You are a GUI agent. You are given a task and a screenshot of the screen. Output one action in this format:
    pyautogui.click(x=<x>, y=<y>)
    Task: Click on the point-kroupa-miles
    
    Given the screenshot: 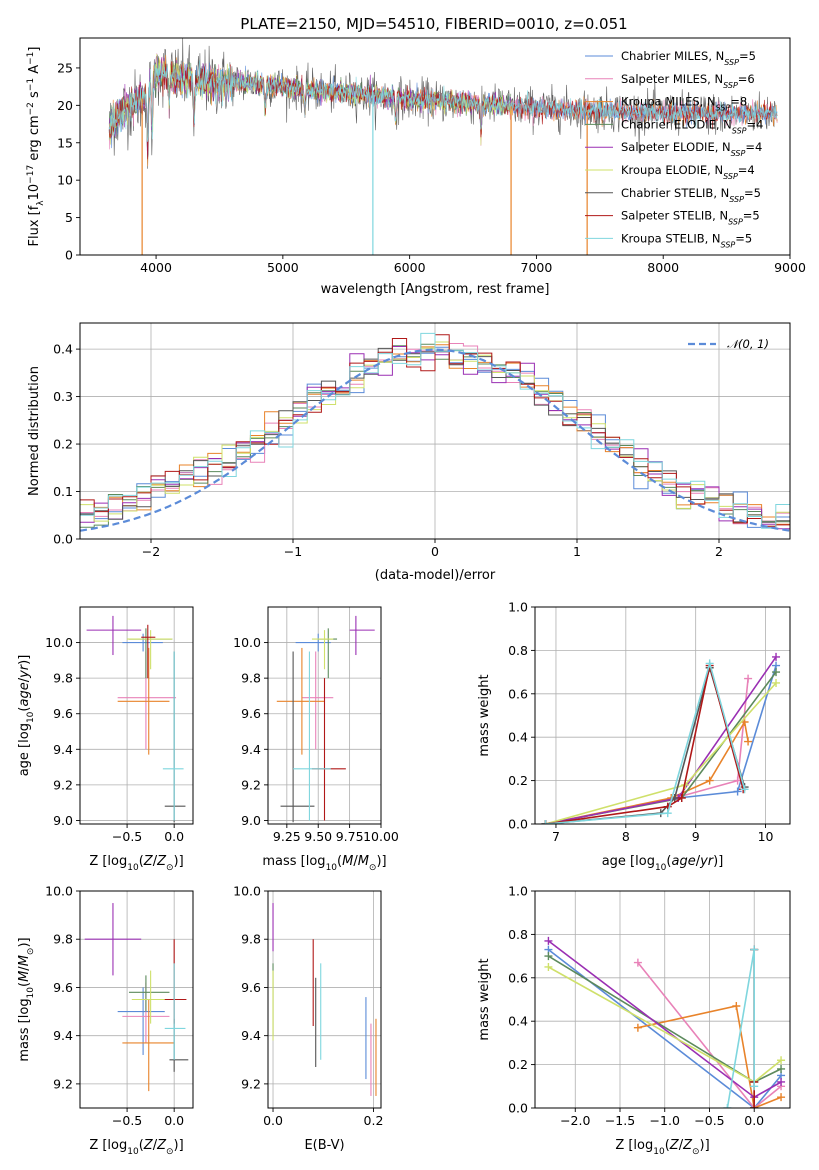 What is the action you would take?
    pyautogui.click(x=300, y=701)
    